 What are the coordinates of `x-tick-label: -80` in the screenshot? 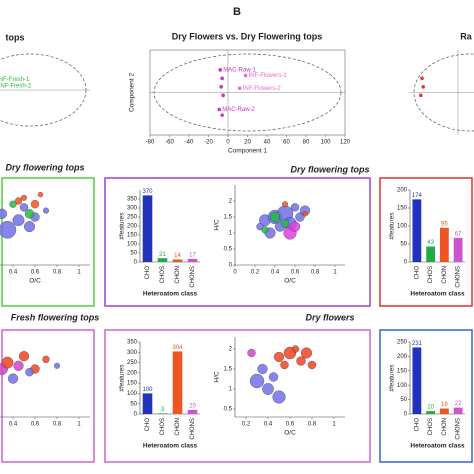 It's located at (150, 143).